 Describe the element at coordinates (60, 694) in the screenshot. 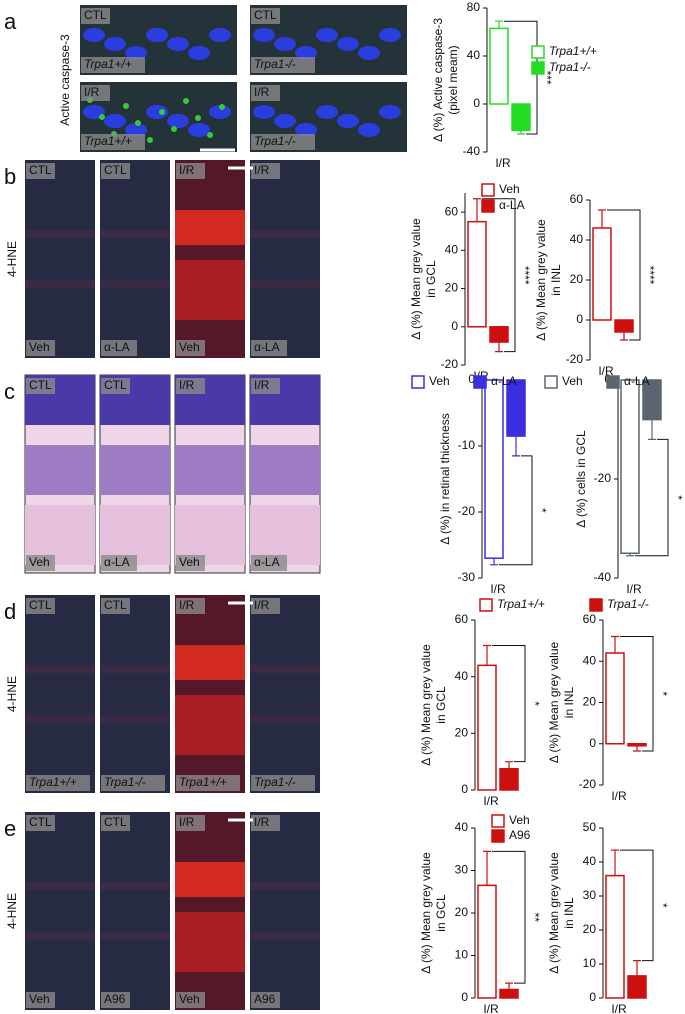

I see `micrograph: CTL Trpa1+/+` at that location.